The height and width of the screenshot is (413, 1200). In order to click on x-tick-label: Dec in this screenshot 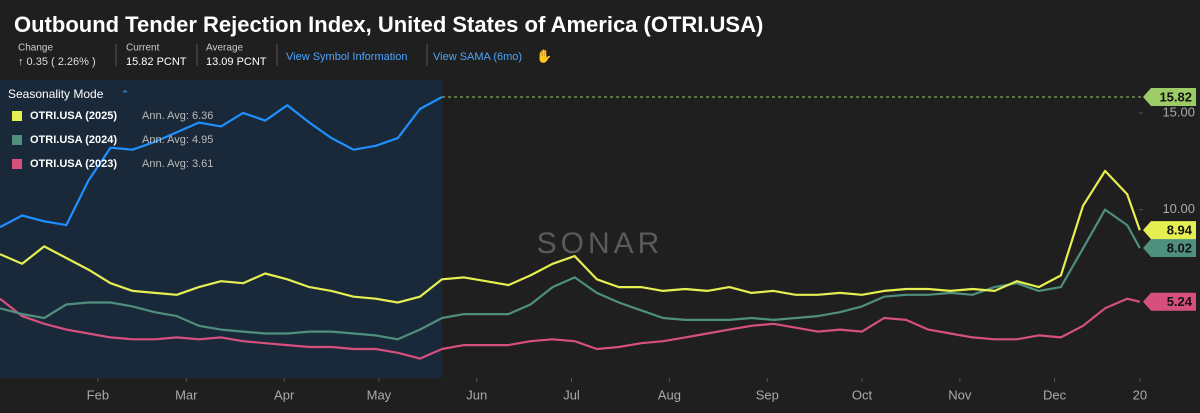, I will do `click(1055, 394)`.